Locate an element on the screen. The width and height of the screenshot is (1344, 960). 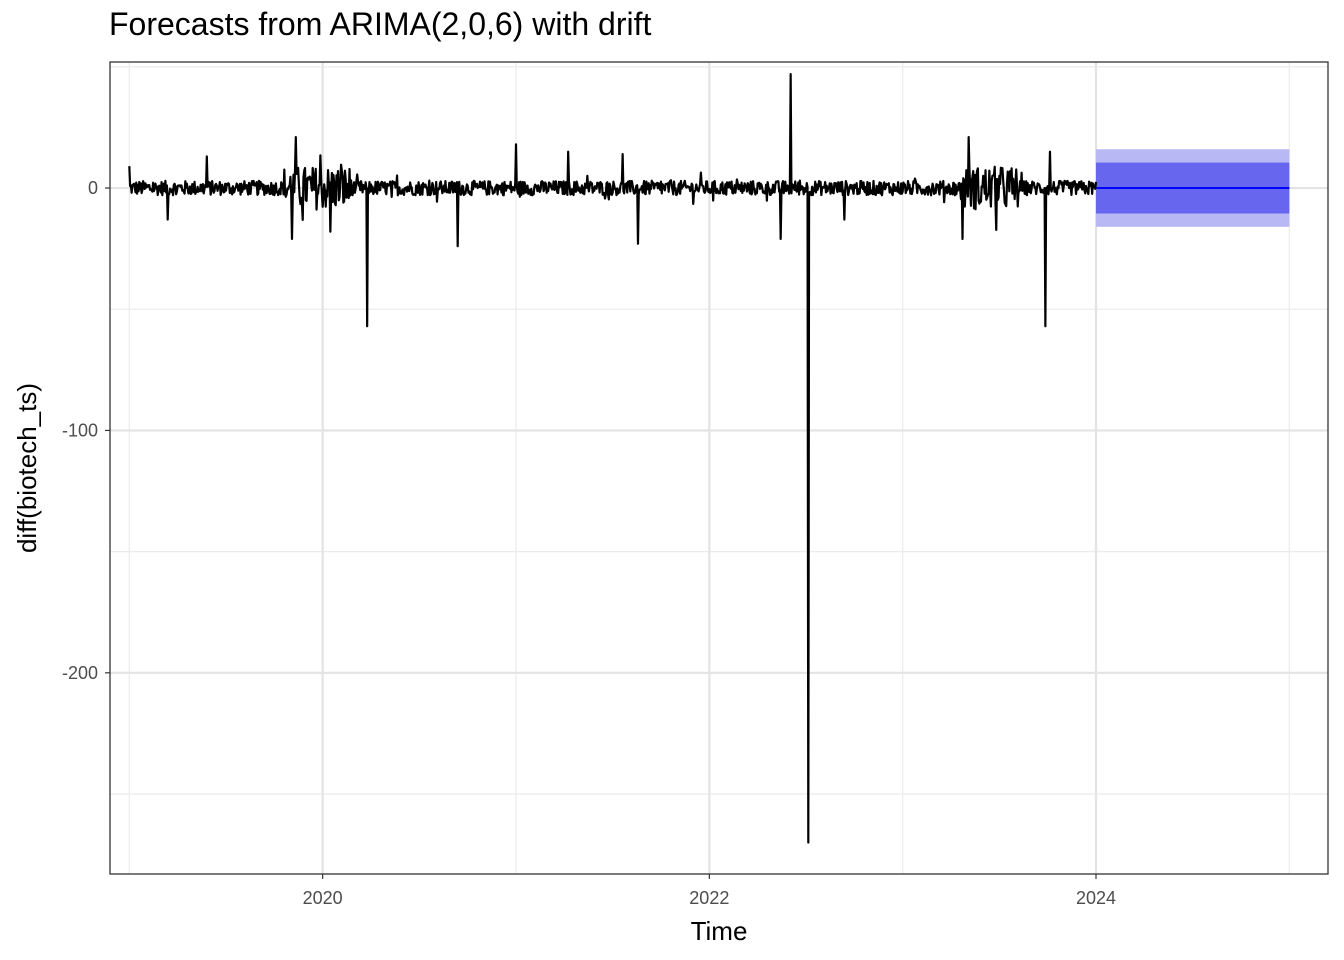
forecast-layer is located at coordinates (1193, 188).